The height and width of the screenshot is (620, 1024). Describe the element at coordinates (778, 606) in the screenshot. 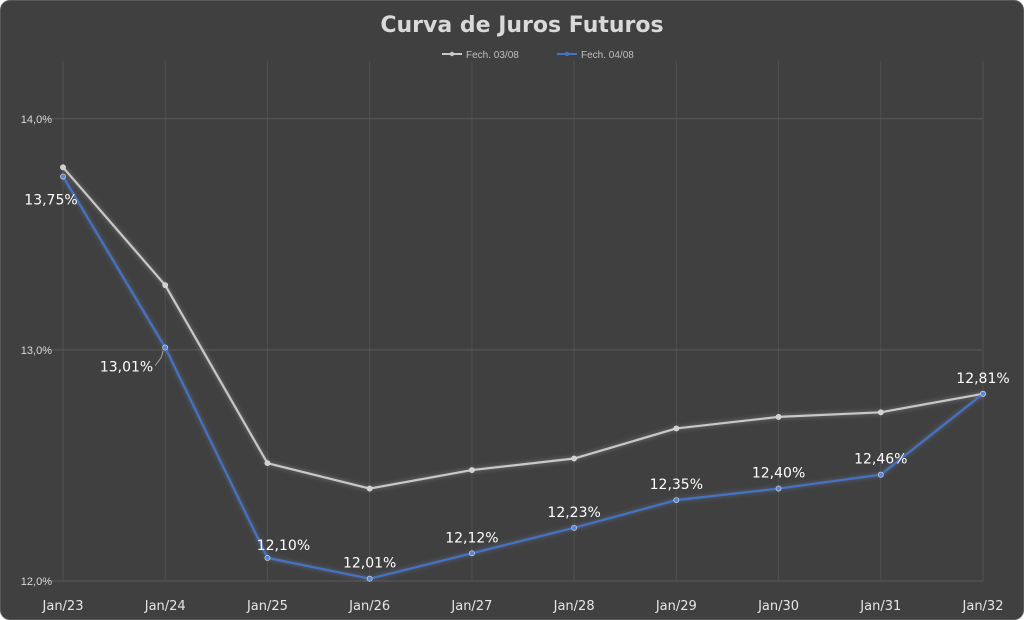

I see `x-tick-label: Jan/30` at that location.